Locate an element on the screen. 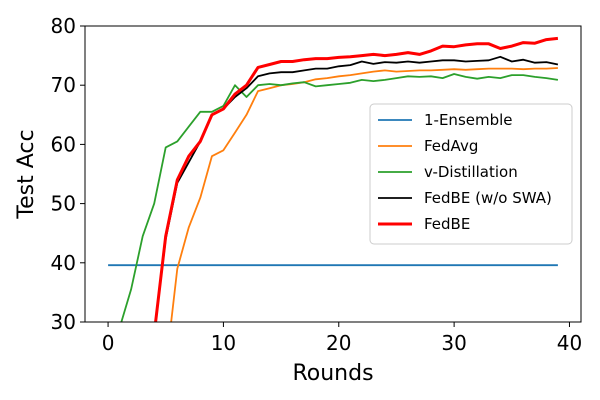  legend-label: v-Distillation is located at coordinates (471, 172).